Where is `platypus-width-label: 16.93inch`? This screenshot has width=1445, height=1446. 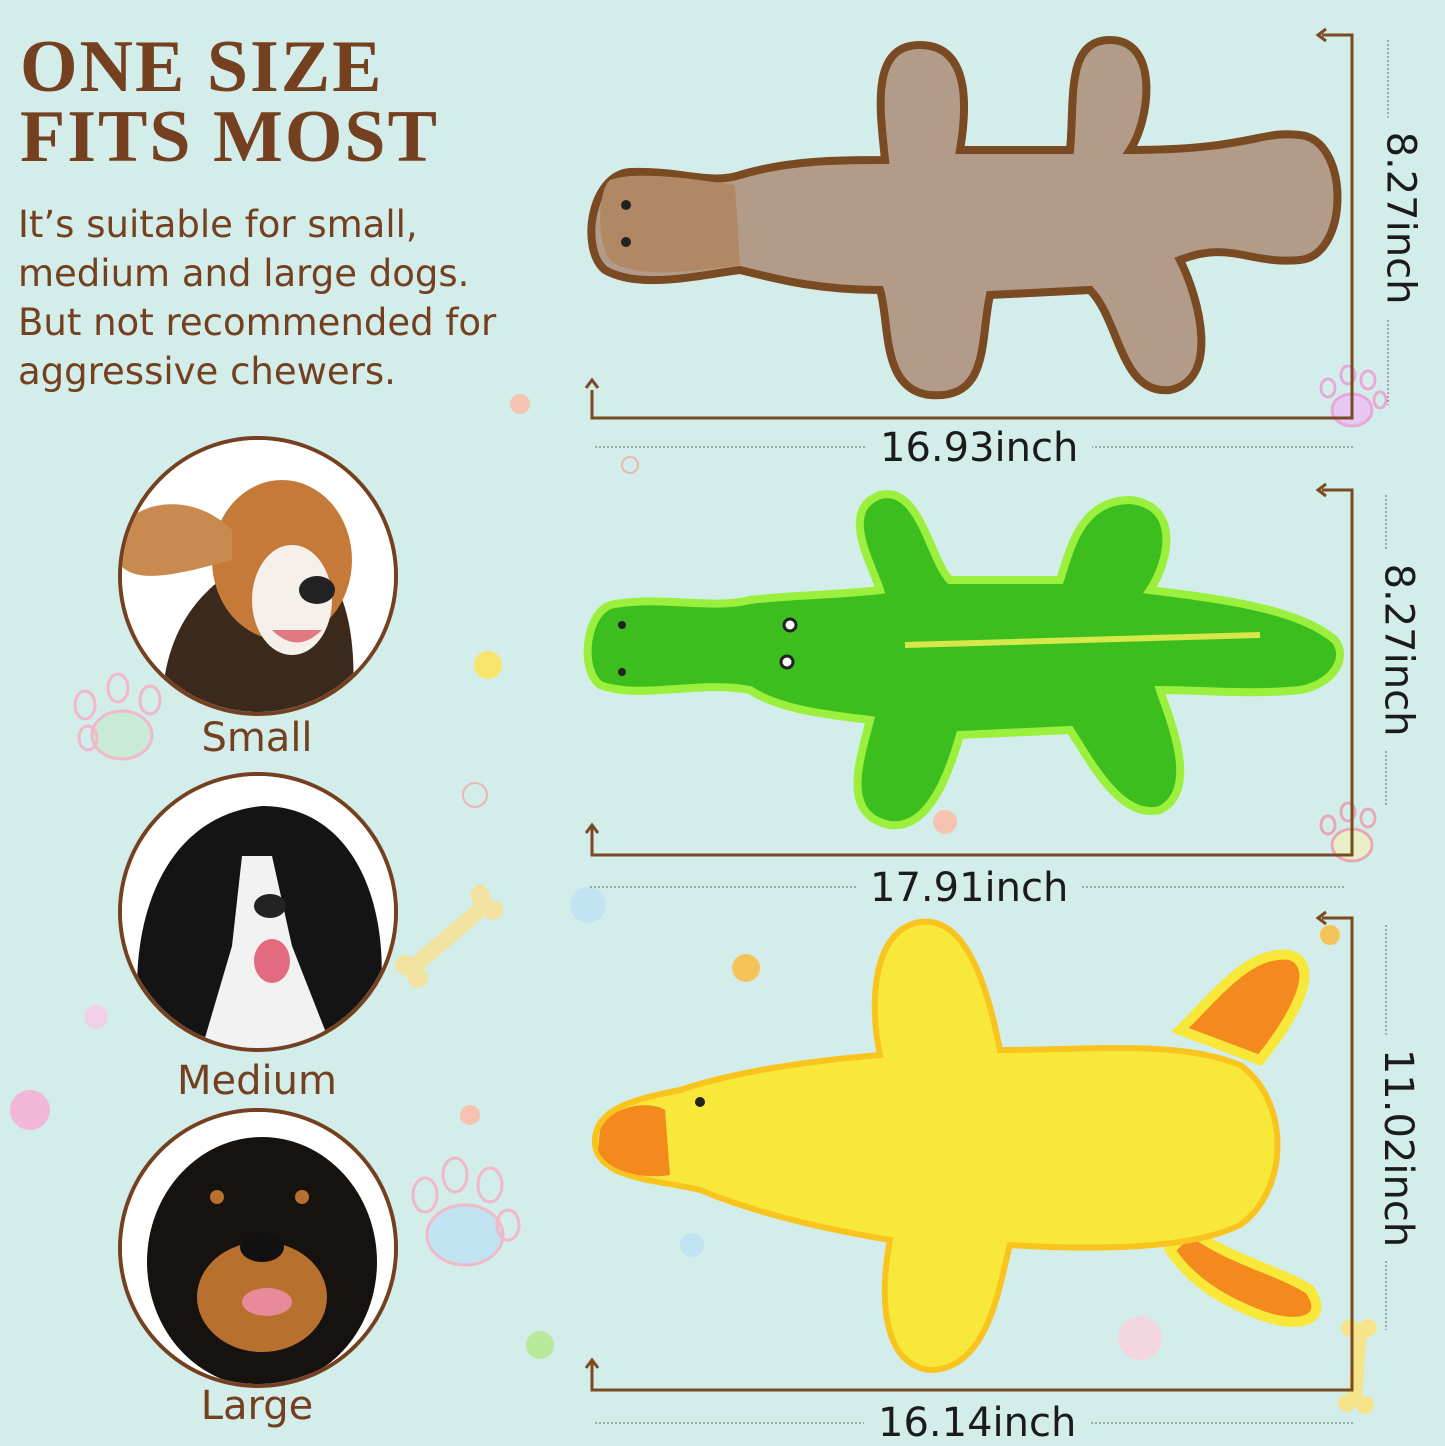 platypus-width-label: 16.93inch is located at coordinates (979, 448).